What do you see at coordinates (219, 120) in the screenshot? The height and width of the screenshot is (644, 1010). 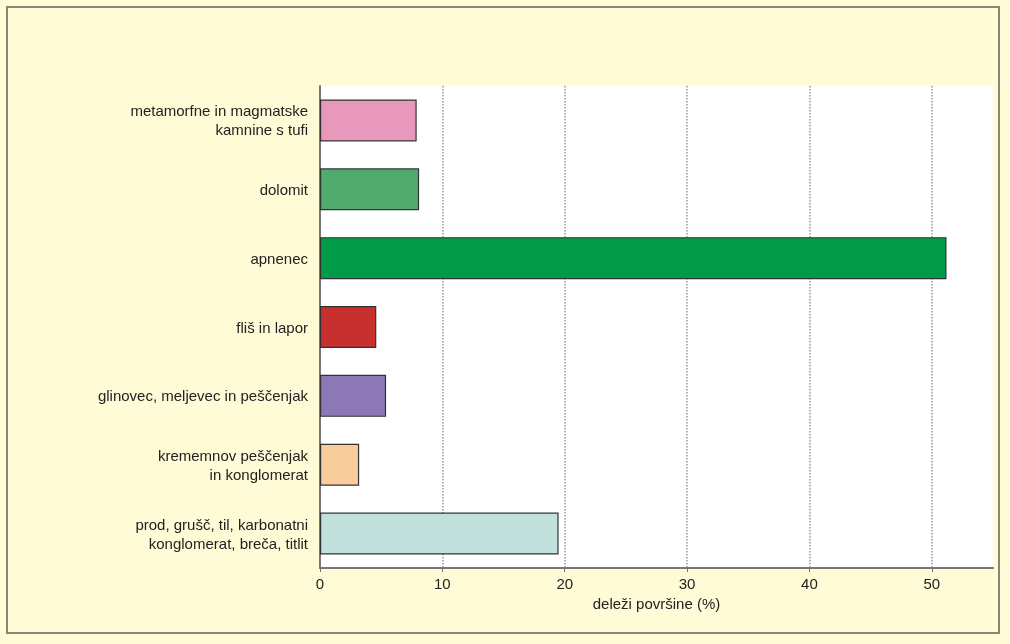 I see `y-tick-label: metamorfne in magmatske kamnine s tufi` at bounding box center [219, 120].